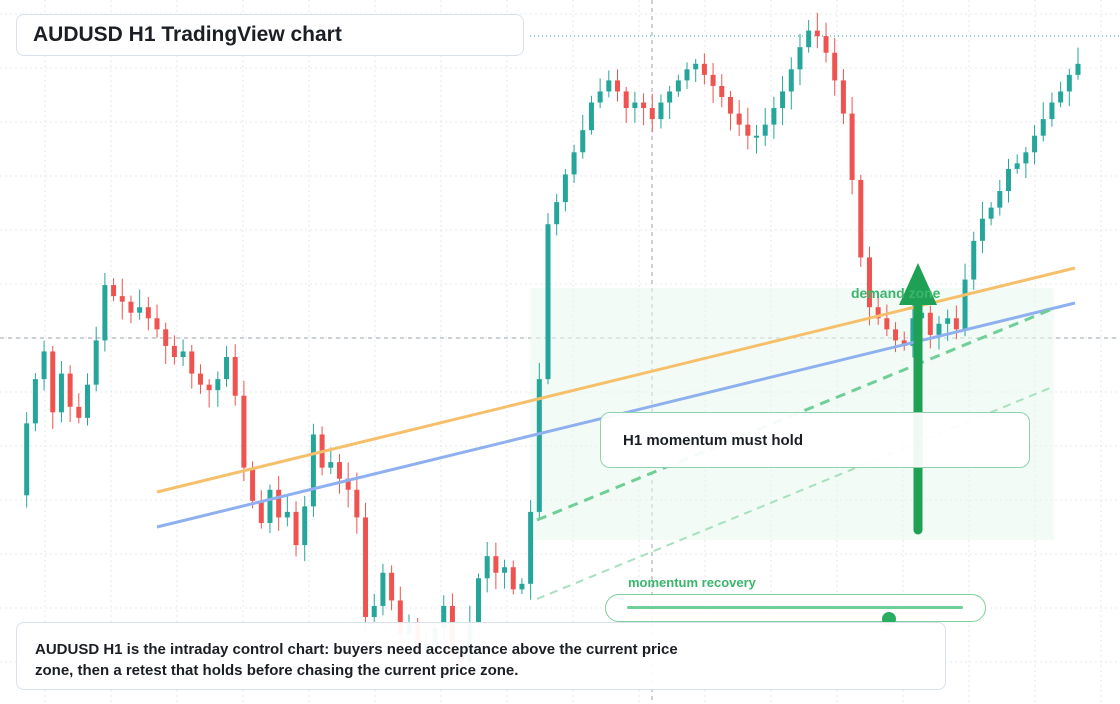 The width and height of the screenshot is (1120, 704). What do you see at coordinates (795, 610) in the screenshot?
I see `momentum-recovery-slider` at bounding box center [795, 610].